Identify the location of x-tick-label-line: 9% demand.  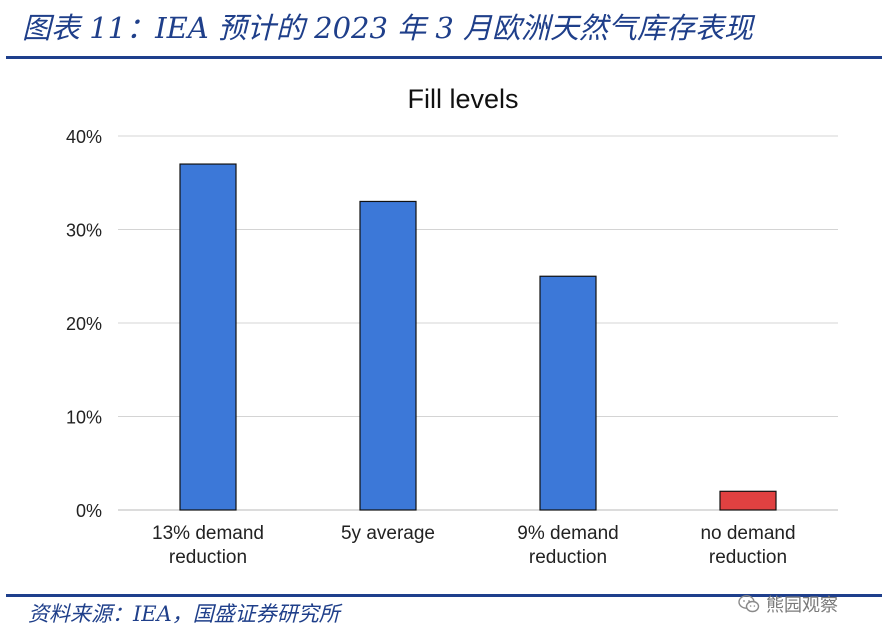
(567, 533).